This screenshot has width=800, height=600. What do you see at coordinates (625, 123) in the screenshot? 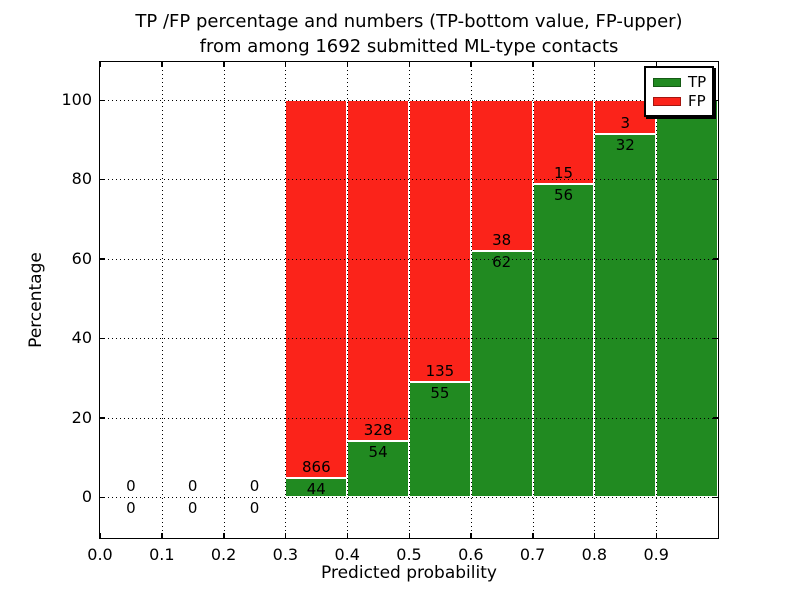
I see `bar-value-label-fp: 3` at bounding box center [625, 123].